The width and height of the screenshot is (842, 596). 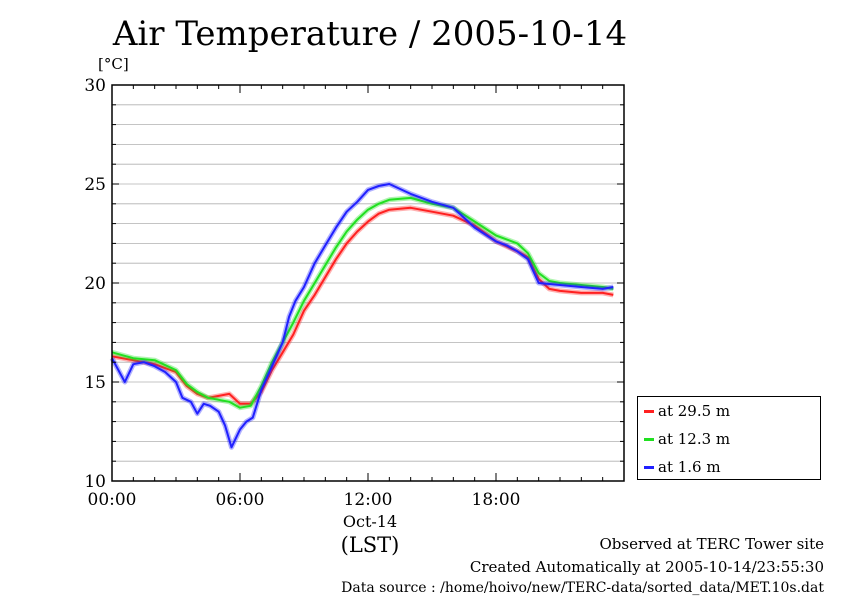 What do you see at coordinates (95, 482) in the screenshot?
I see `y-tick-label: 10` at bounding box center [95, 482].